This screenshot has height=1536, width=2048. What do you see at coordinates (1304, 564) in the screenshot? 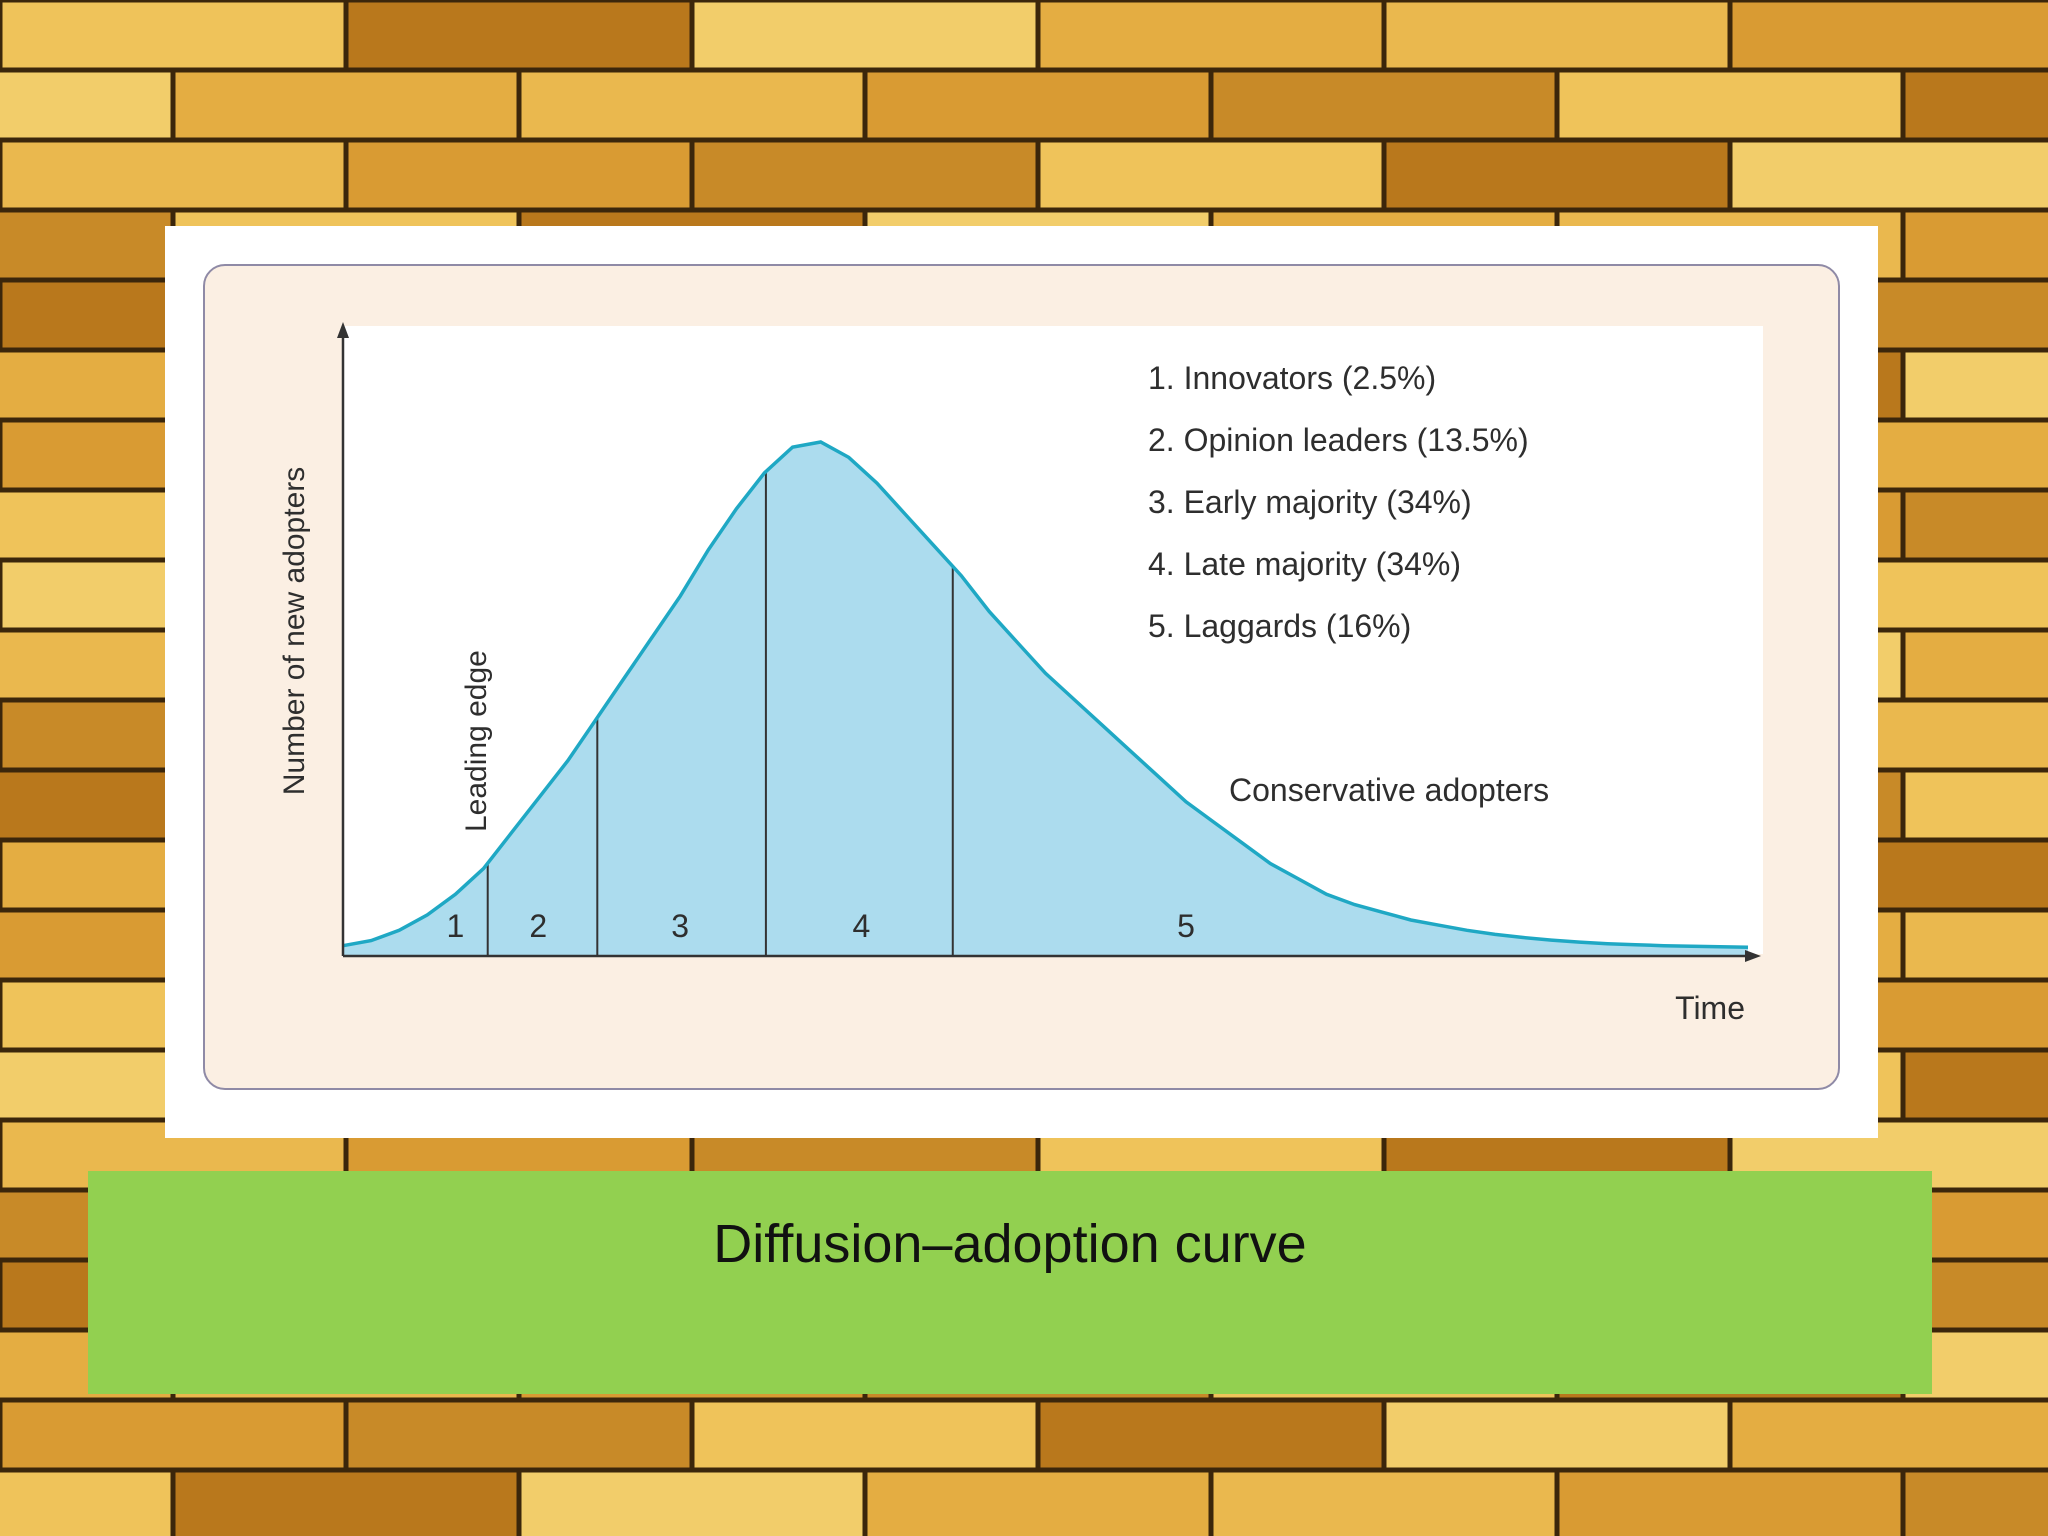
I see `legend-item-late-majority: 4. Late majority (34%)` at bounding box center [1304, 564].